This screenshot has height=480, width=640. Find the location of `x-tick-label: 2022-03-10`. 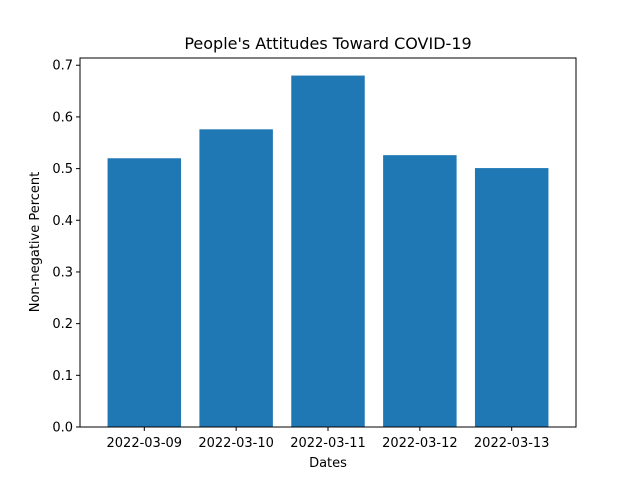

x-tick-label: 2022-03-10 is located at coordinates (236, 443).